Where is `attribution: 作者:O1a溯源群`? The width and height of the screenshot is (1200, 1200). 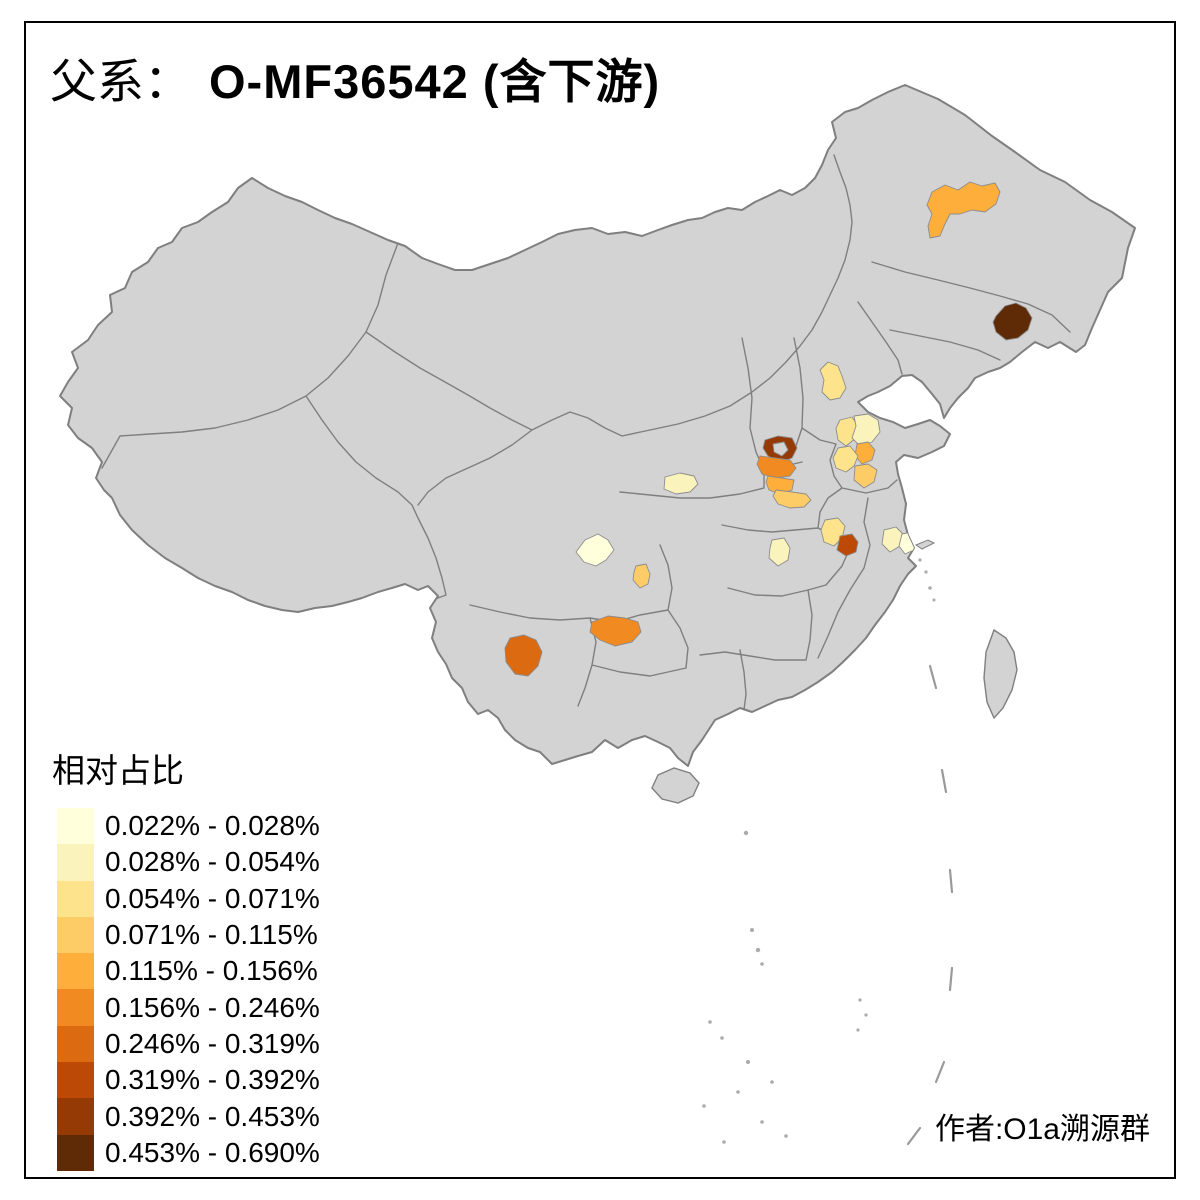 attribution: 作者:O1a溯源群 is located at coordinates (1042, 1129).